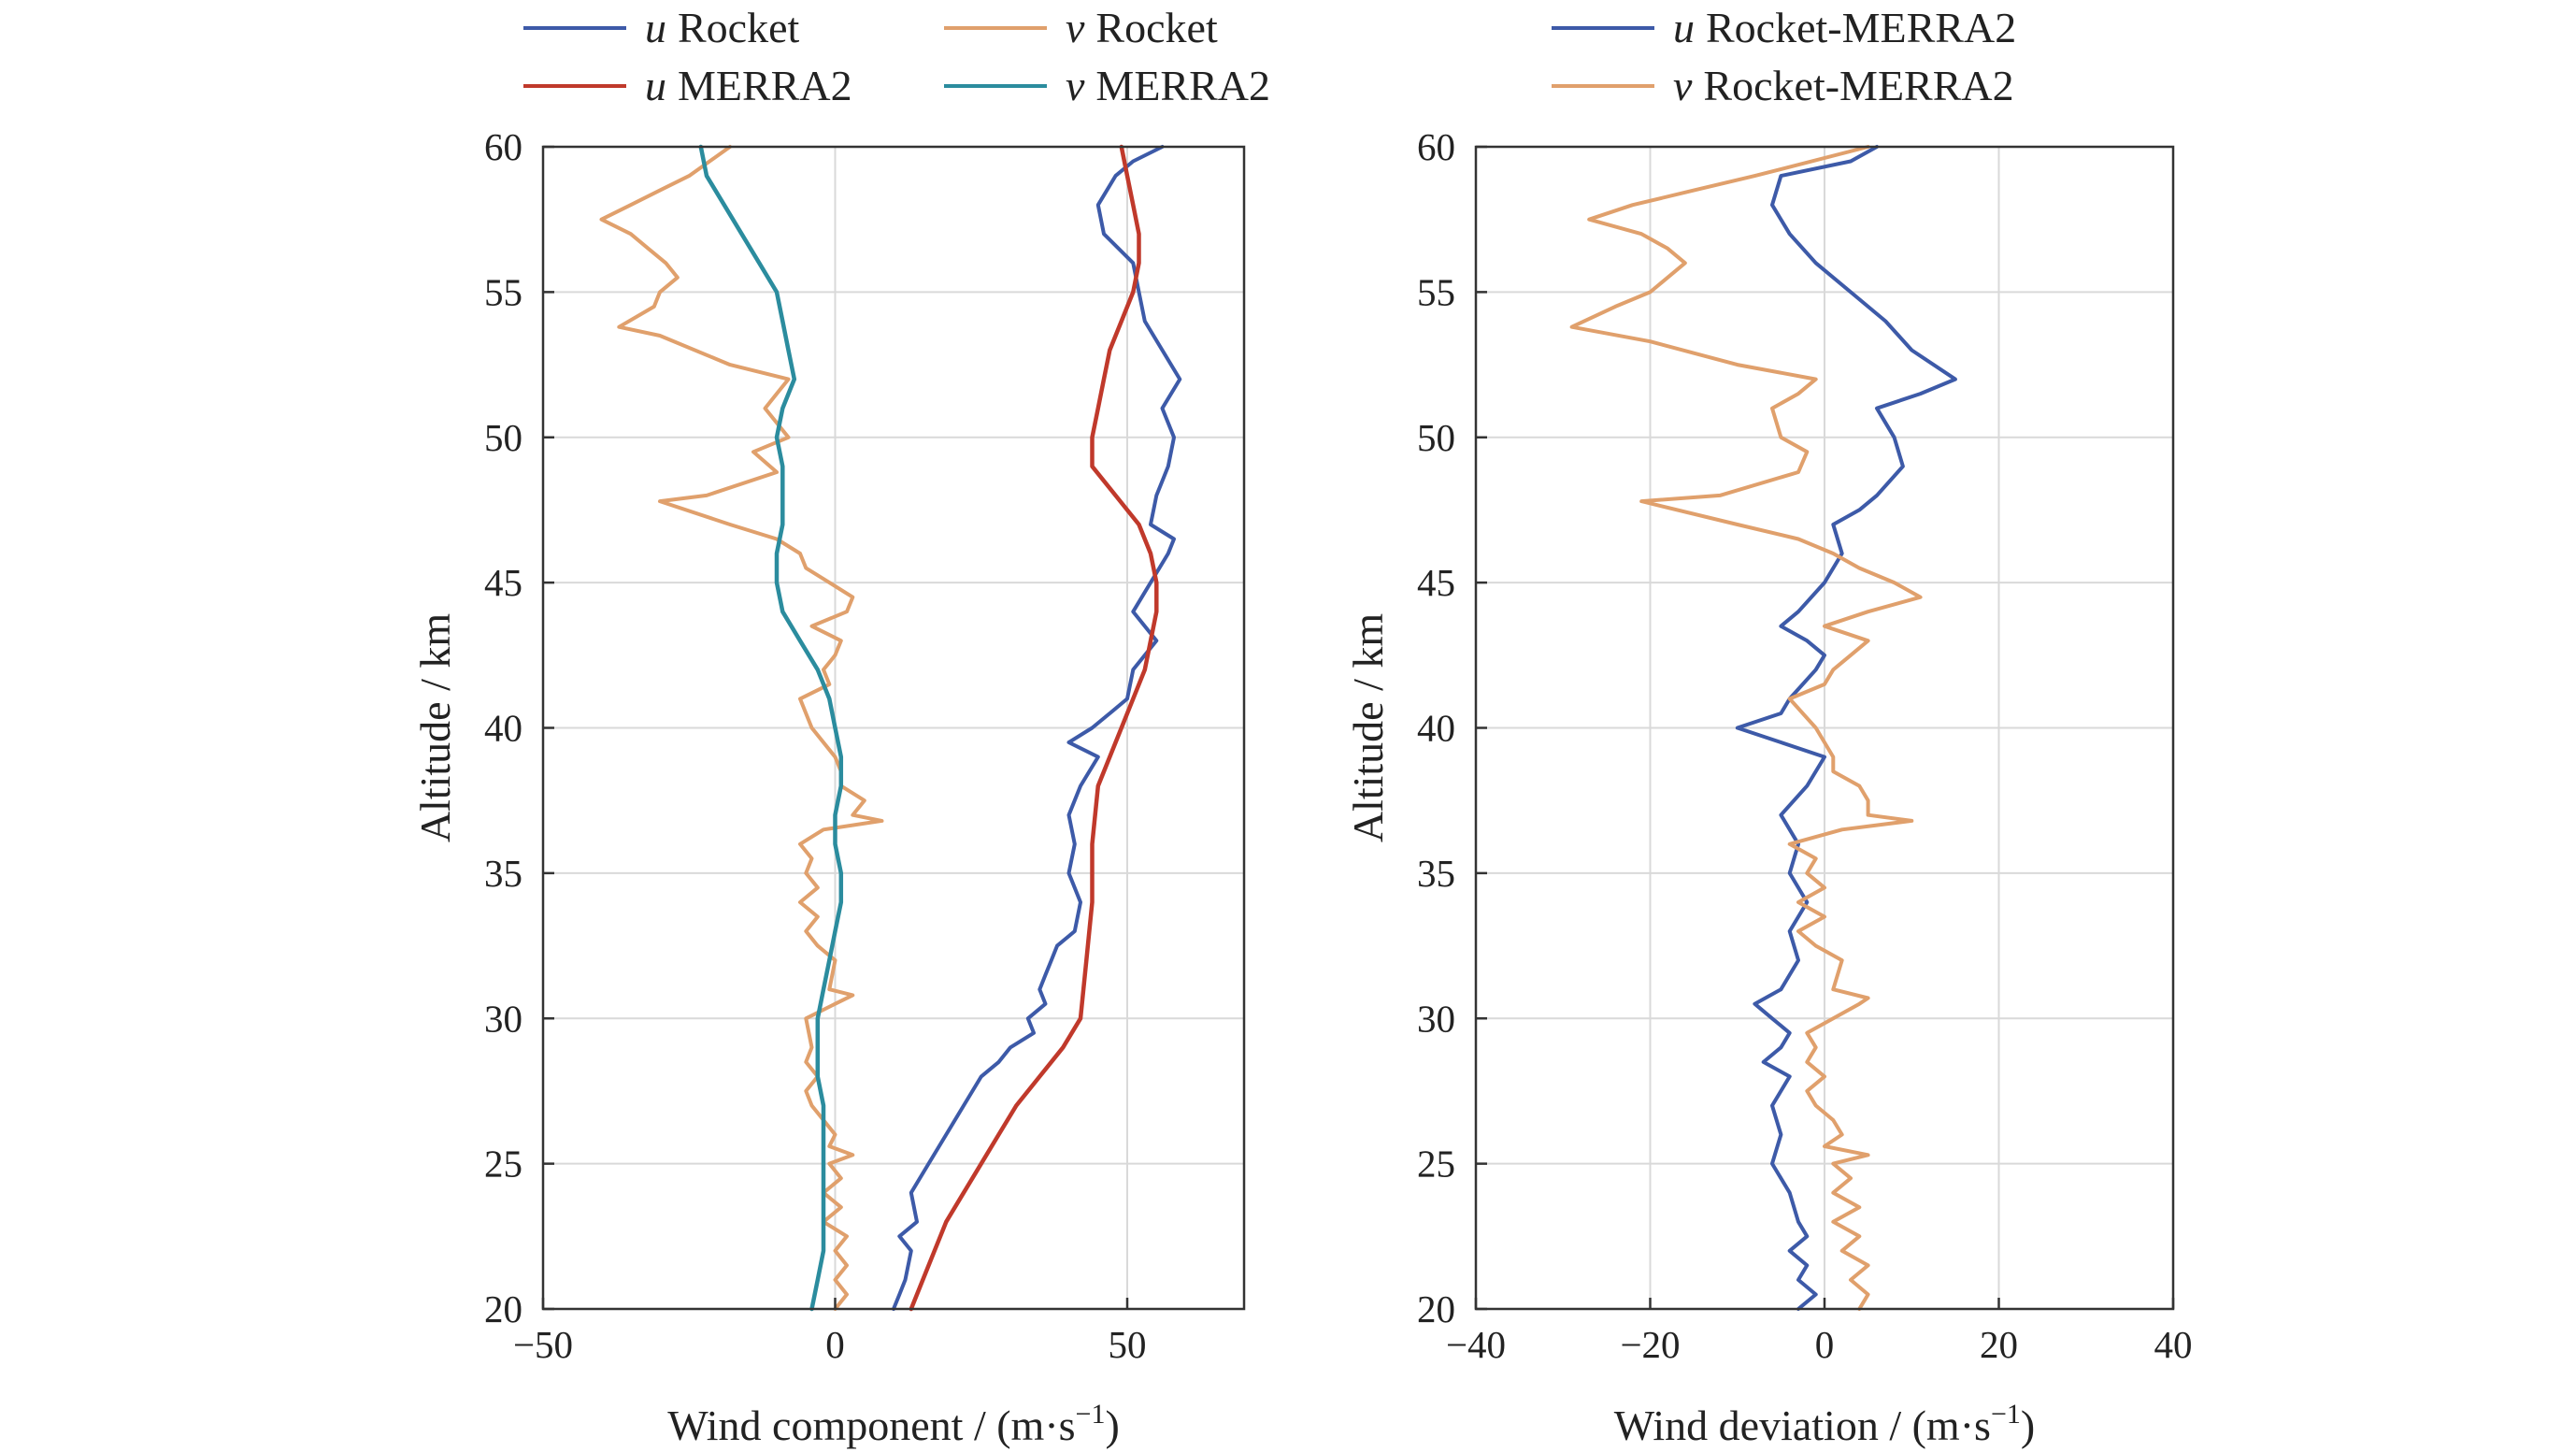  Describe the element at coordinates (1999, 1344) in the screenshot. I see `x-tick-label: 20` at that location.